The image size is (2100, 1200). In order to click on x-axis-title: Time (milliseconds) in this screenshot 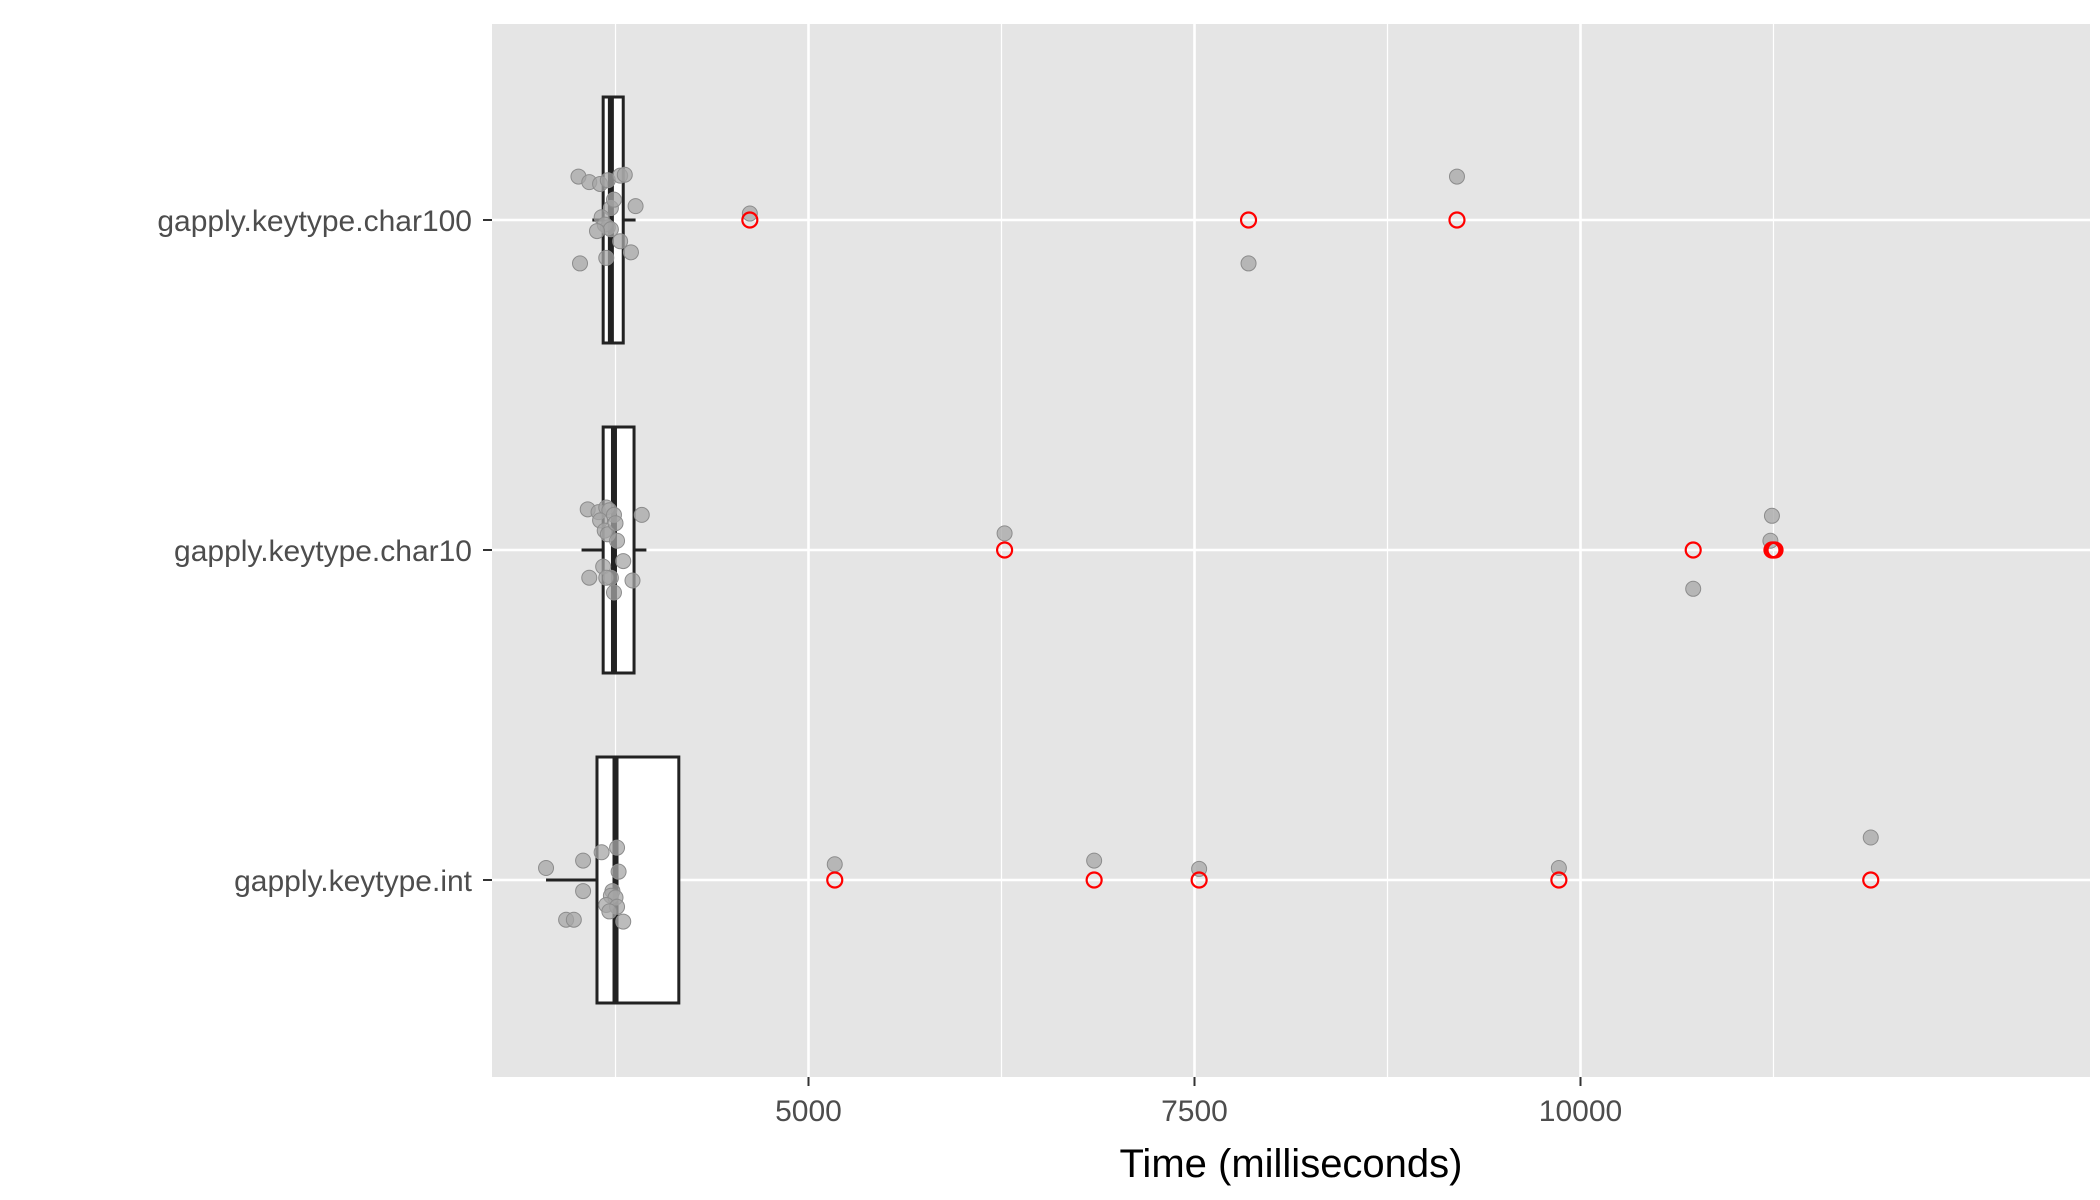, I will do `click(1290, 1164)`.